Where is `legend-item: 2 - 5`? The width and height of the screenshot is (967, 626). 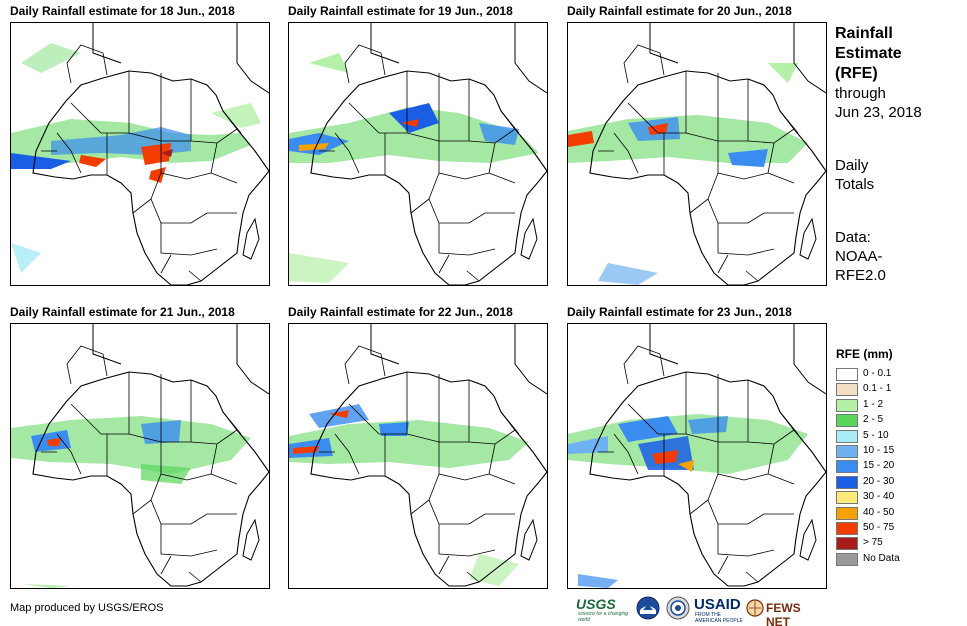
legend-item: 2 - 5 is located at coordinates (864, 420).